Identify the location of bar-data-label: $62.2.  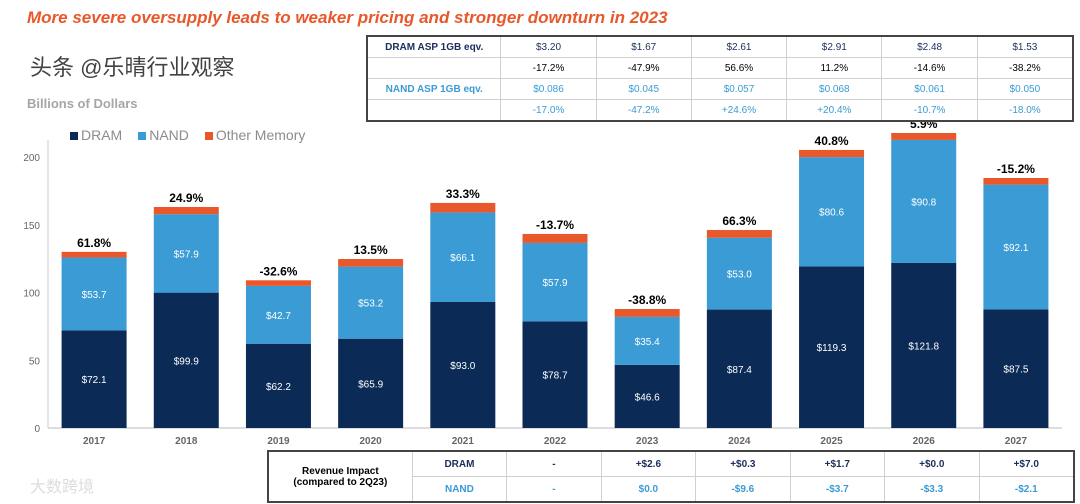
(278, 387).